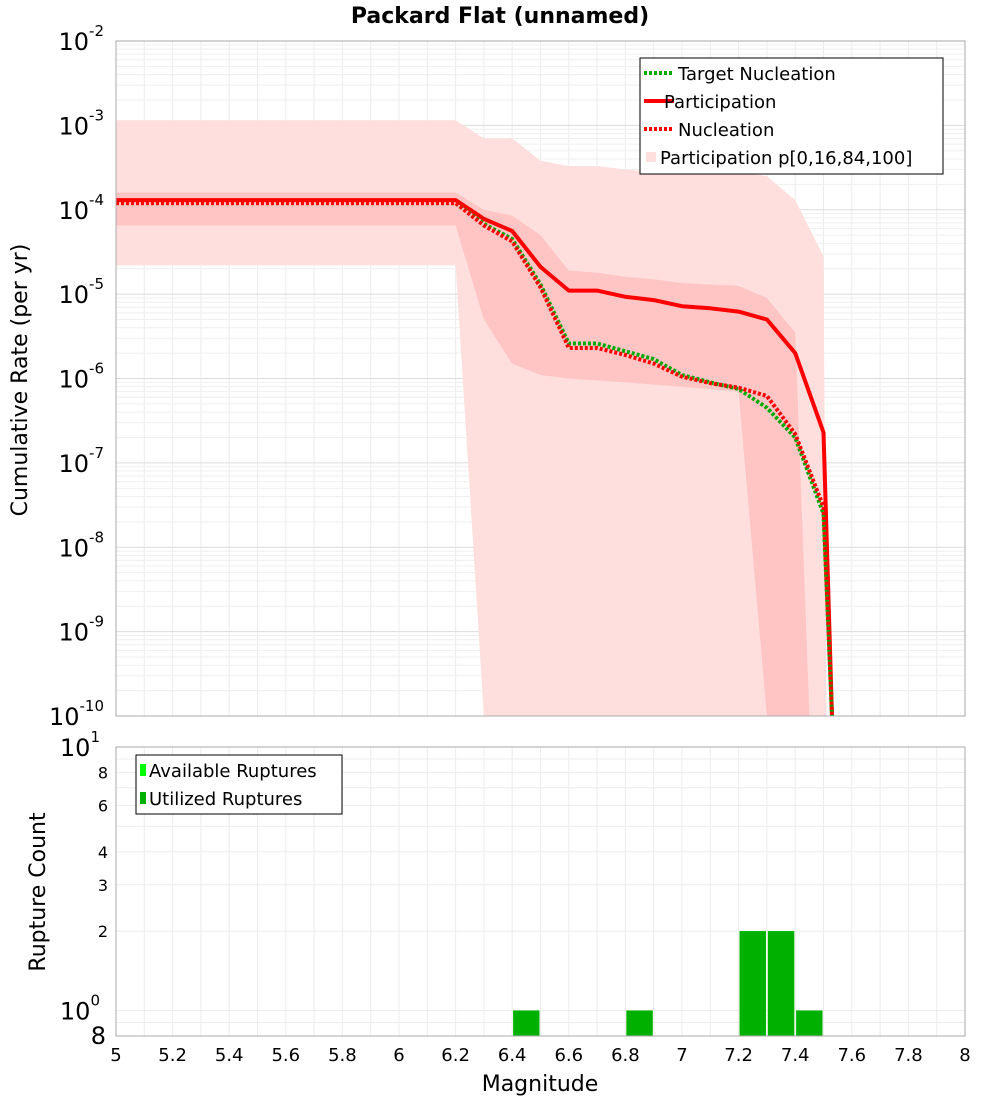  What do you see at coordinates (96, 369) in the screenshot?
I see `rate-y-tick-exp: -6` at bounding box center [96, 369].